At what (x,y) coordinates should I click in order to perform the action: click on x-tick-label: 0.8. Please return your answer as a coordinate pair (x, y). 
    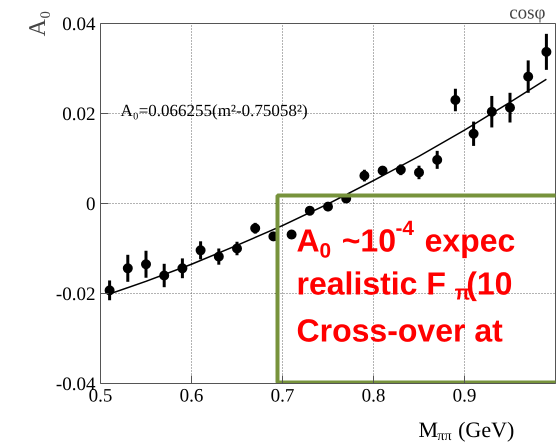
    Looking at the image, I should click on (374, 396).